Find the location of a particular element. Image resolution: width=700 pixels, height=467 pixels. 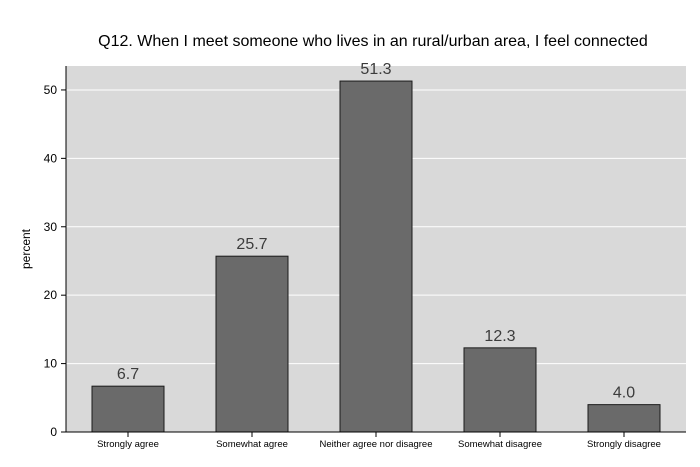

x-tick-label: Strongly agree is located at coordinates (128, 444).